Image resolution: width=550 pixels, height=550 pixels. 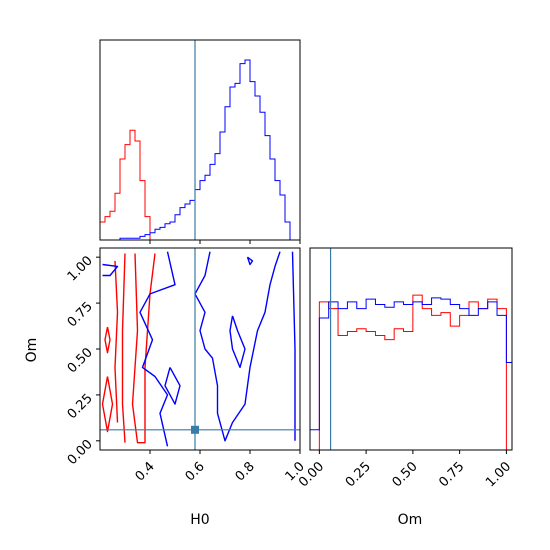 I want to click on om-y-tick-label-0: 0.00, so click(x=80, y=452).